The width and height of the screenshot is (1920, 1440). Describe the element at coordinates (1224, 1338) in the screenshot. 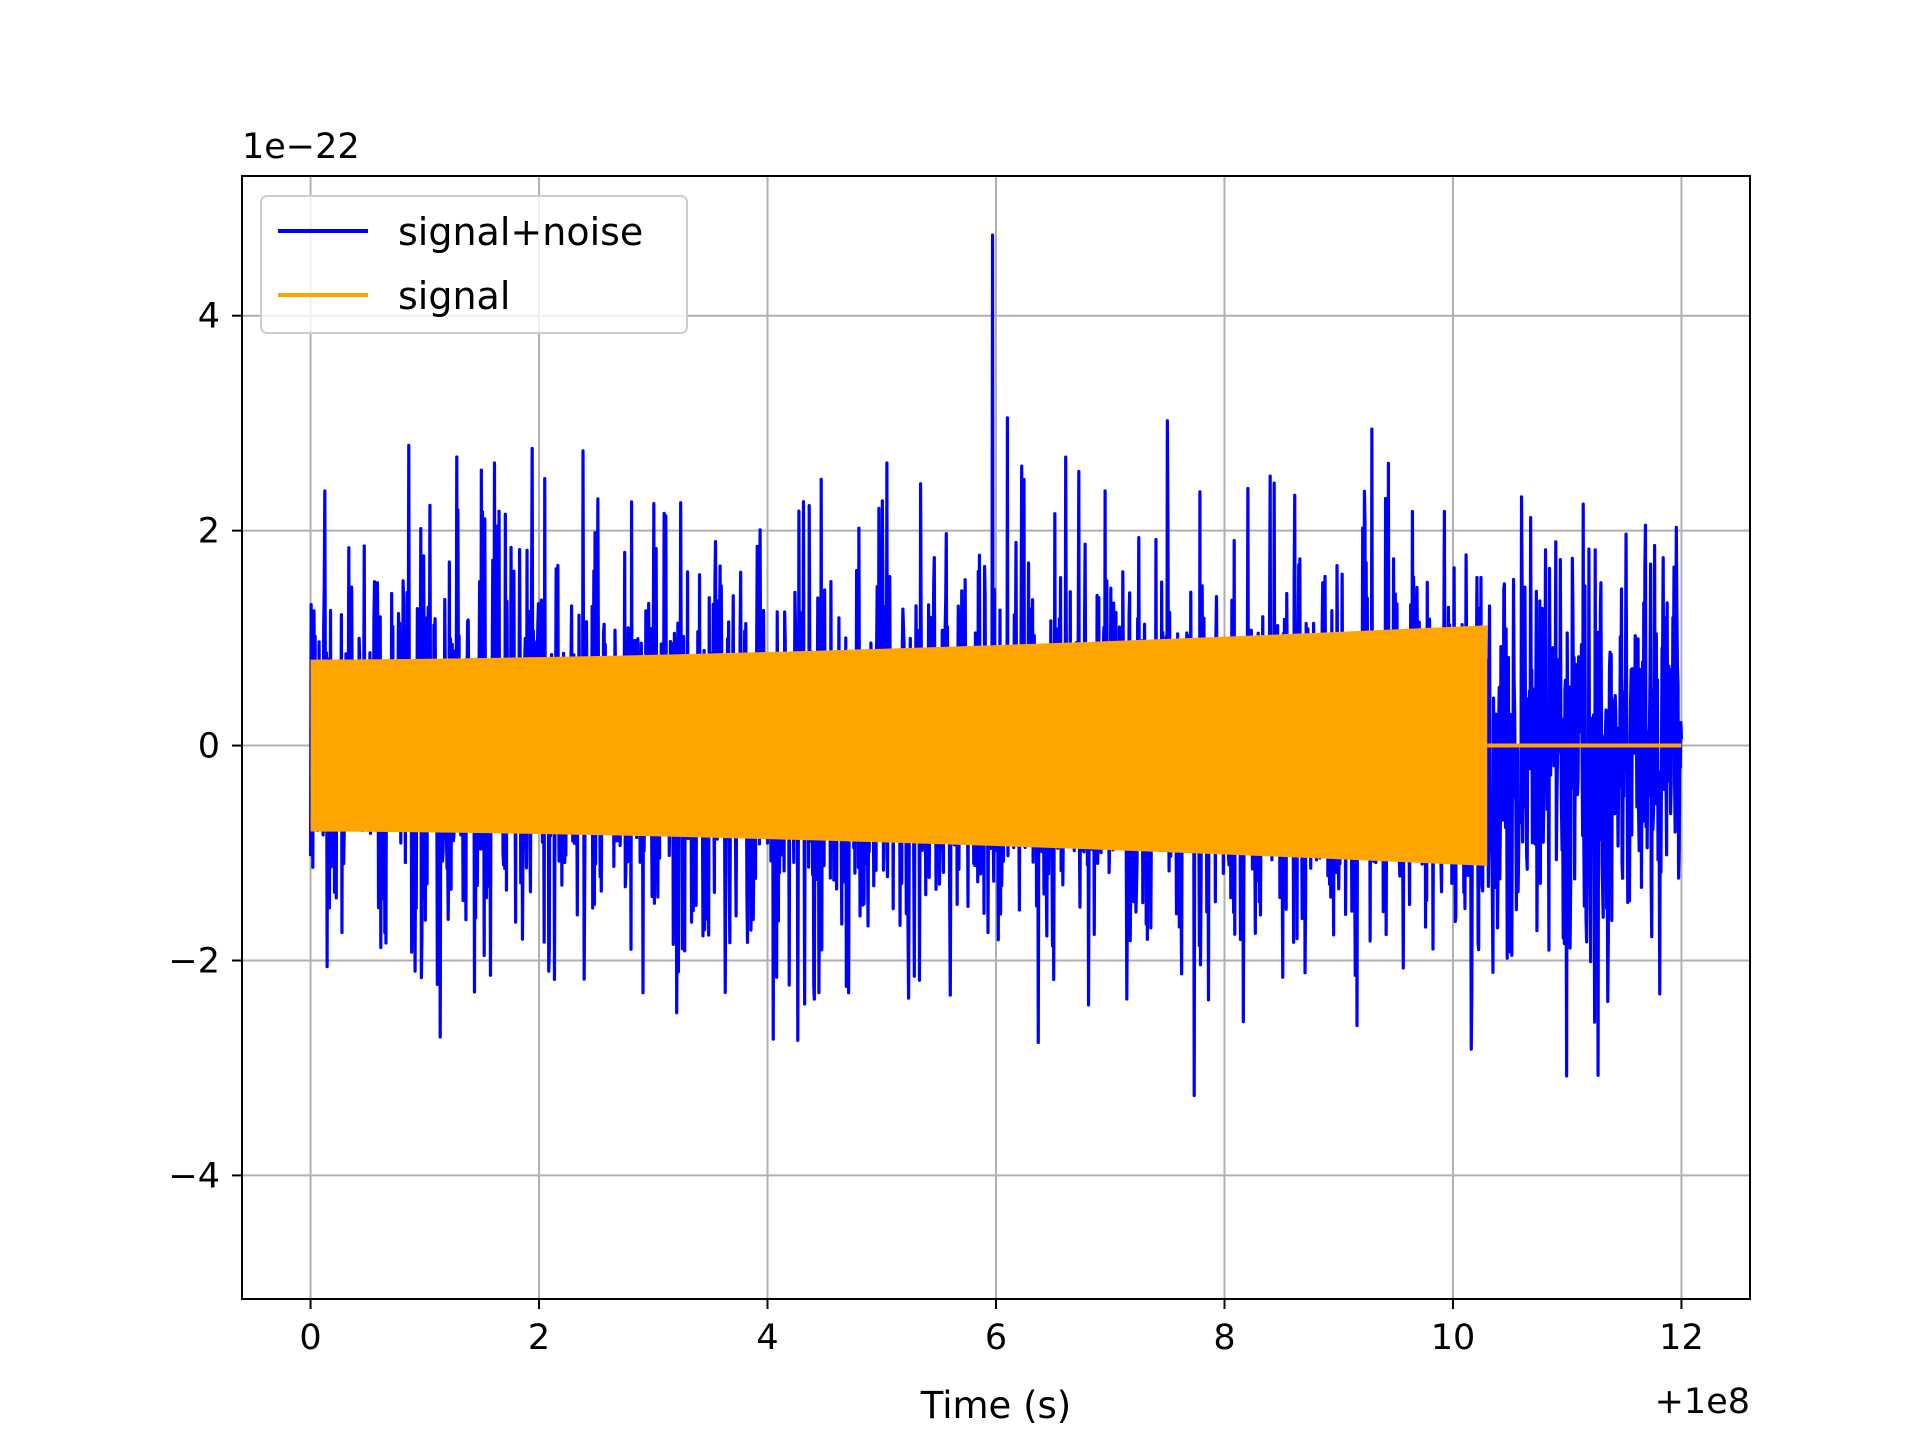

I see `x-tick-label: 8` at that location.